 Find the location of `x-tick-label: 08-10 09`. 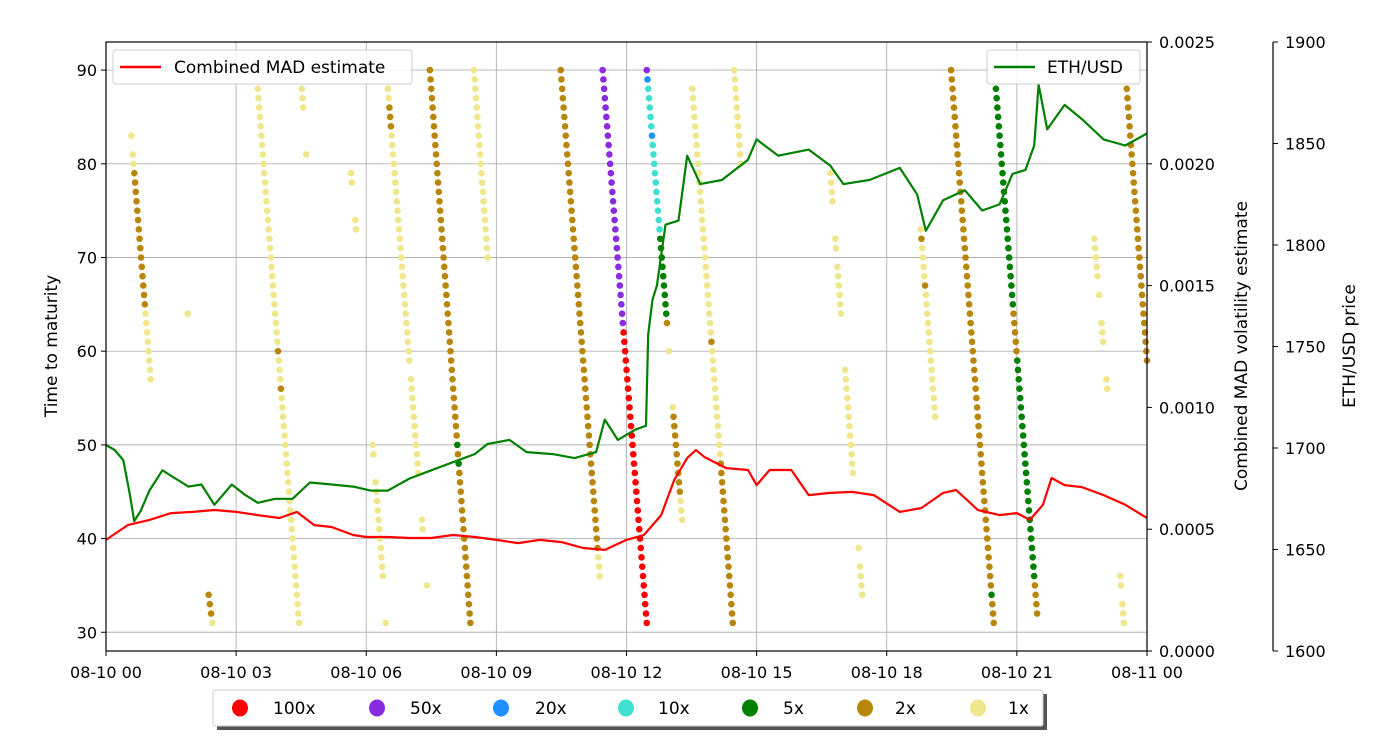

x-tick-label: 08-10 09 is located at coordinates (496, 672).